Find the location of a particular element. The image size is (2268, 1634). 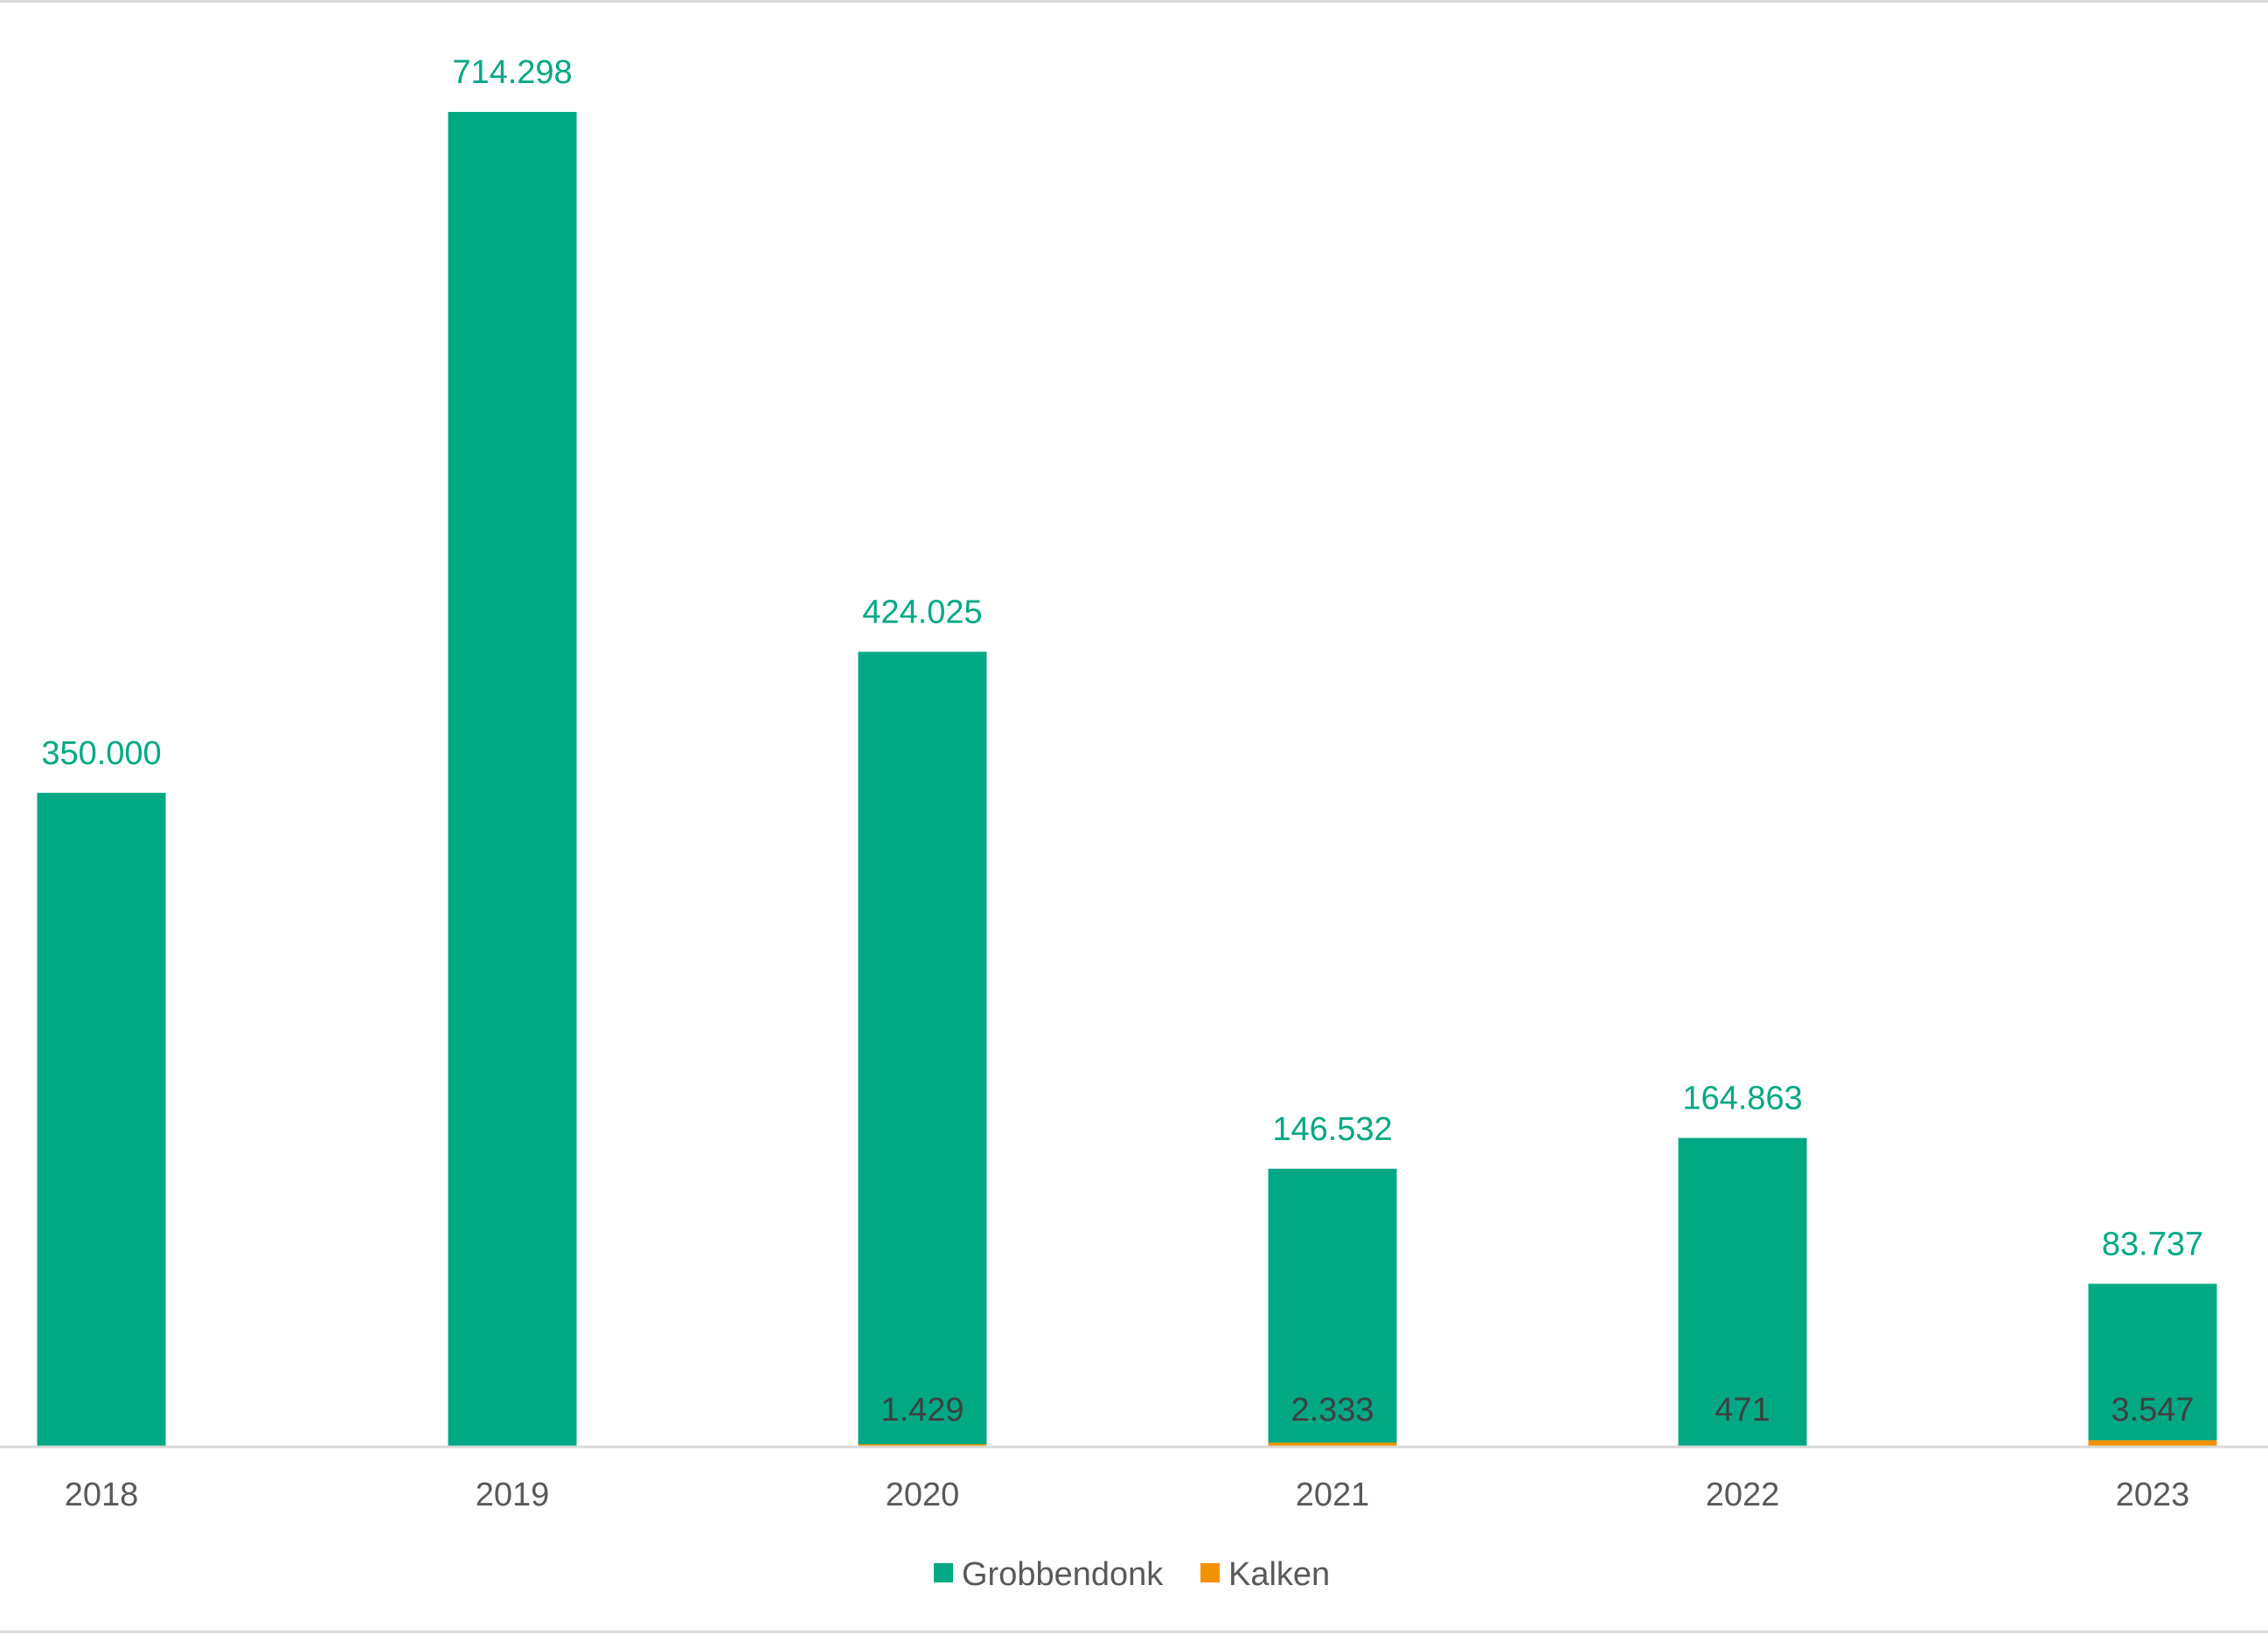

bar-grobbendonk-2021 is located at coordinates (1332, 1305).